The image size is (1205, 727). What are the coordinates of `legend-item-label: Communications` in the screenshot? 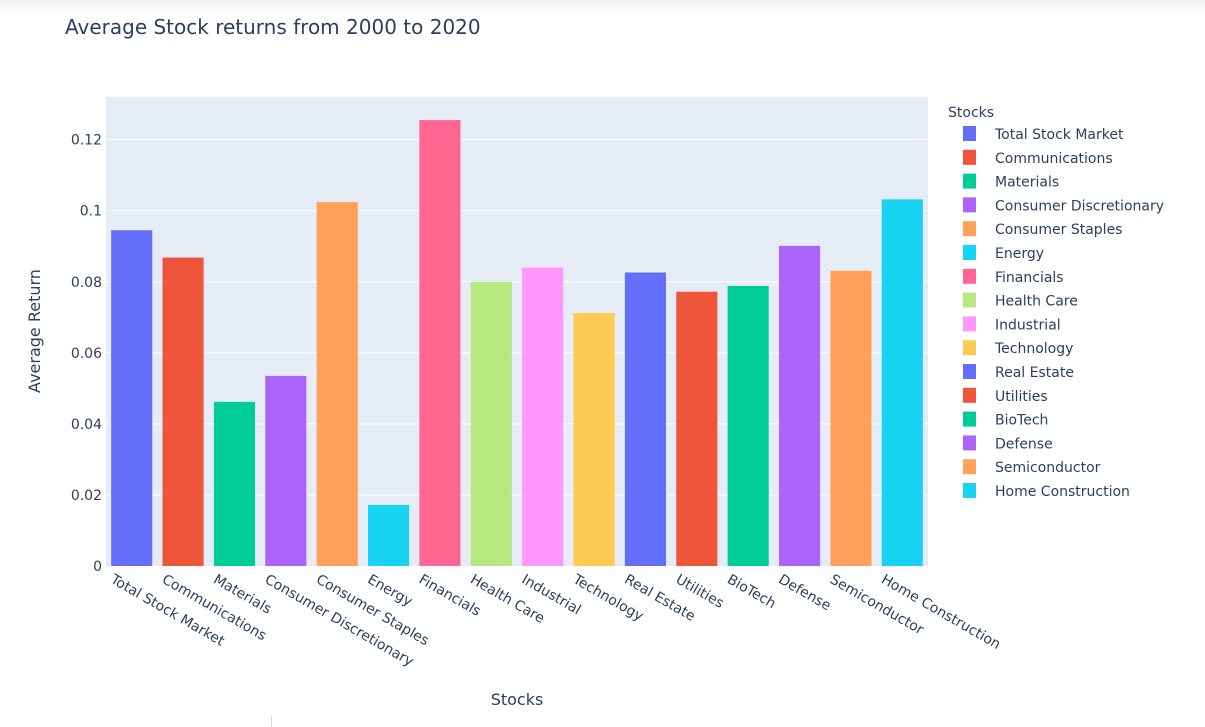 It's located at (1054, 159).